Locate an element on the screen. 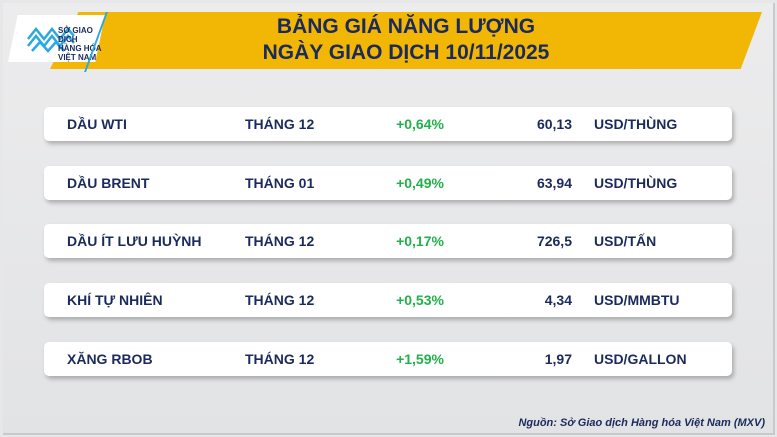 This screenshot has width=777, height=437. price-change: +0,17% is located at coordinates (420, 241).